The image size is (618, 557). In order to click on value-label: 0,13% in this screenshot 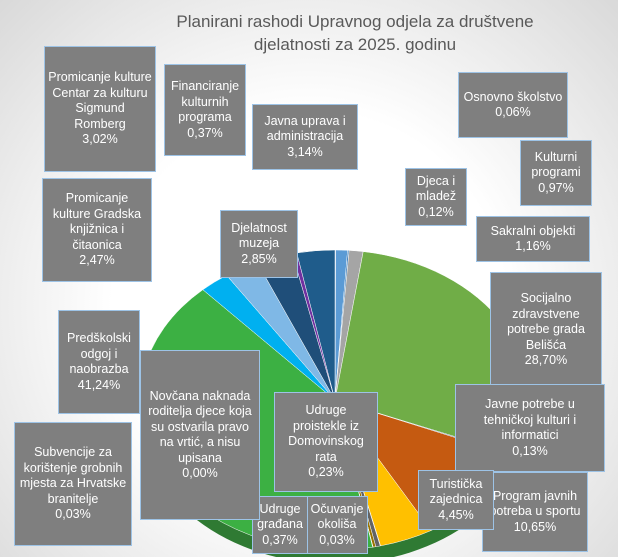, I will do `click(530, 450)`.